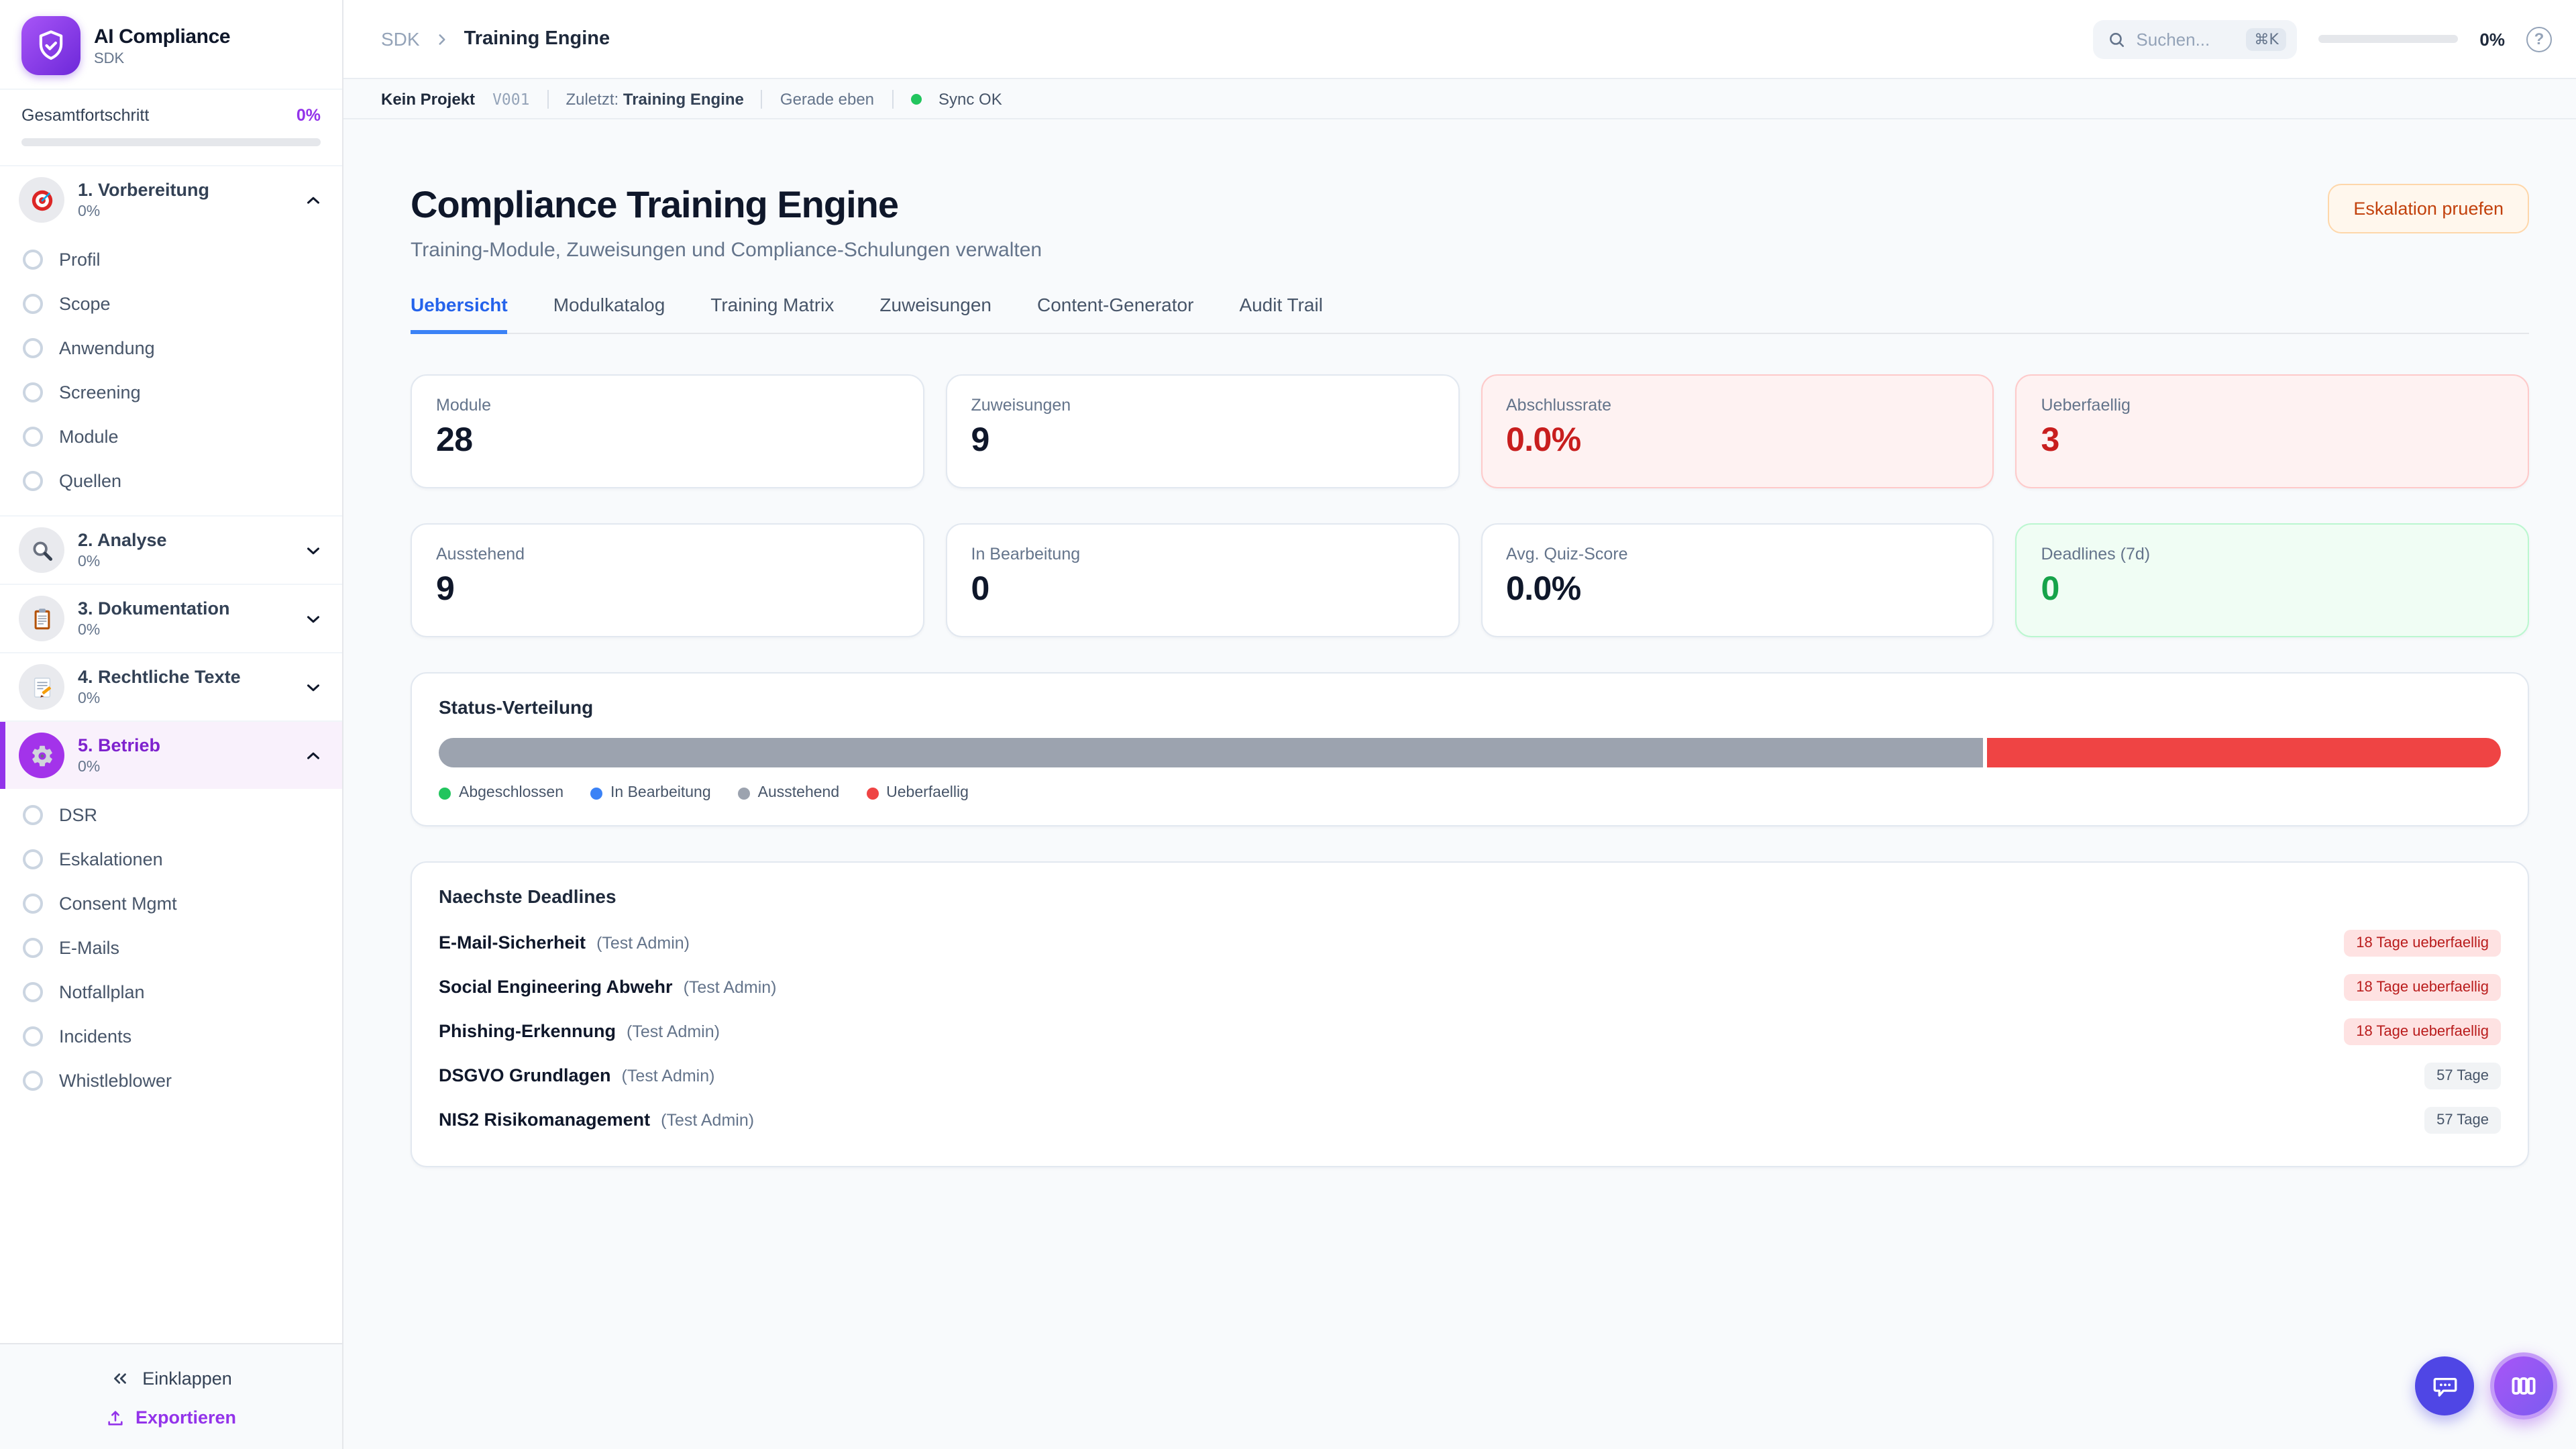 The height and width of the screenshot is (1449, 2576). Describe the element at coordinates (2523, 1385) in the screenshot. I see `columns-panel-button` at that location.